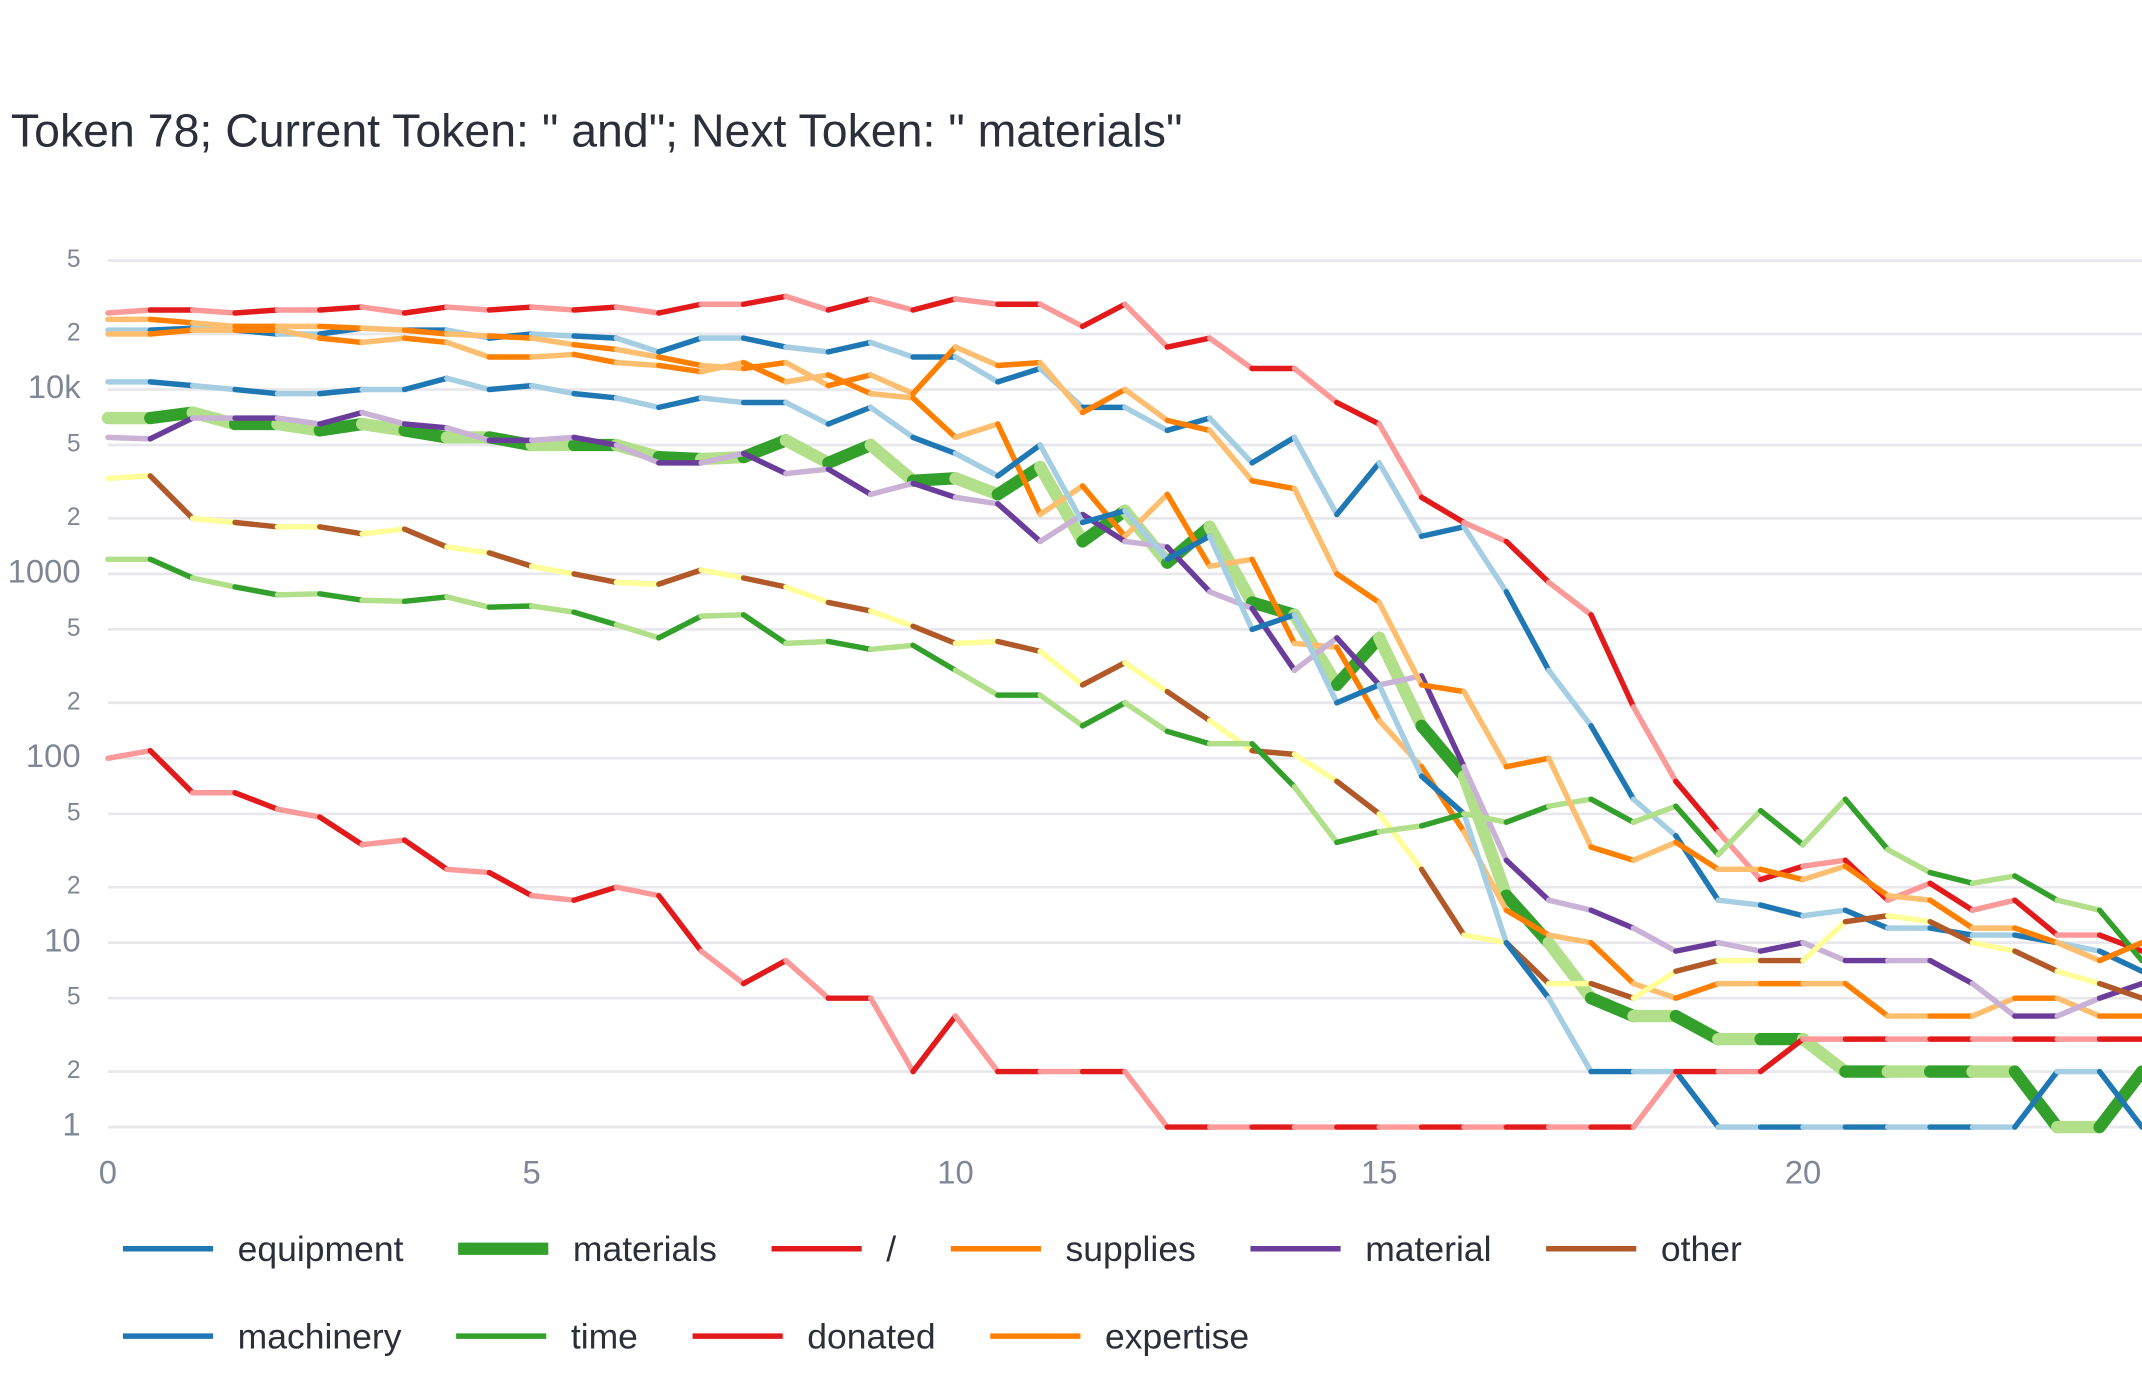 This screenshot has height=1380, width=2142. What do you see at coordinates (71, 1124) in the screenshot?
I see `y-tick-label: 1` at bounding box center [71, 1124].